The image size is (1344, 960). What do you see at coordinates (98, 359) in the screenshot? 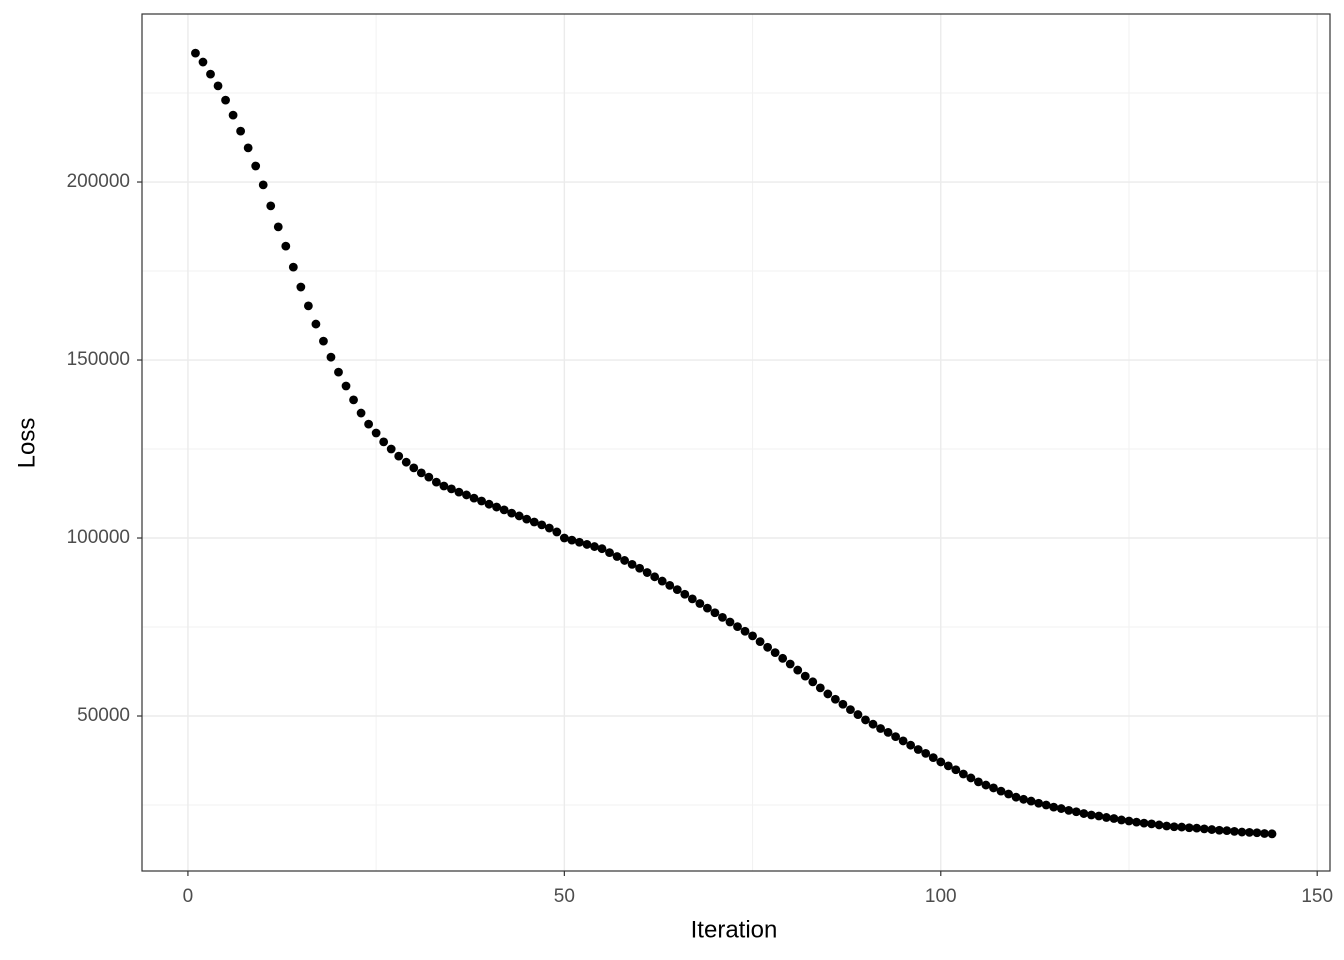
I see `y-tick-label: 150000` at bounding box center [98, 359].